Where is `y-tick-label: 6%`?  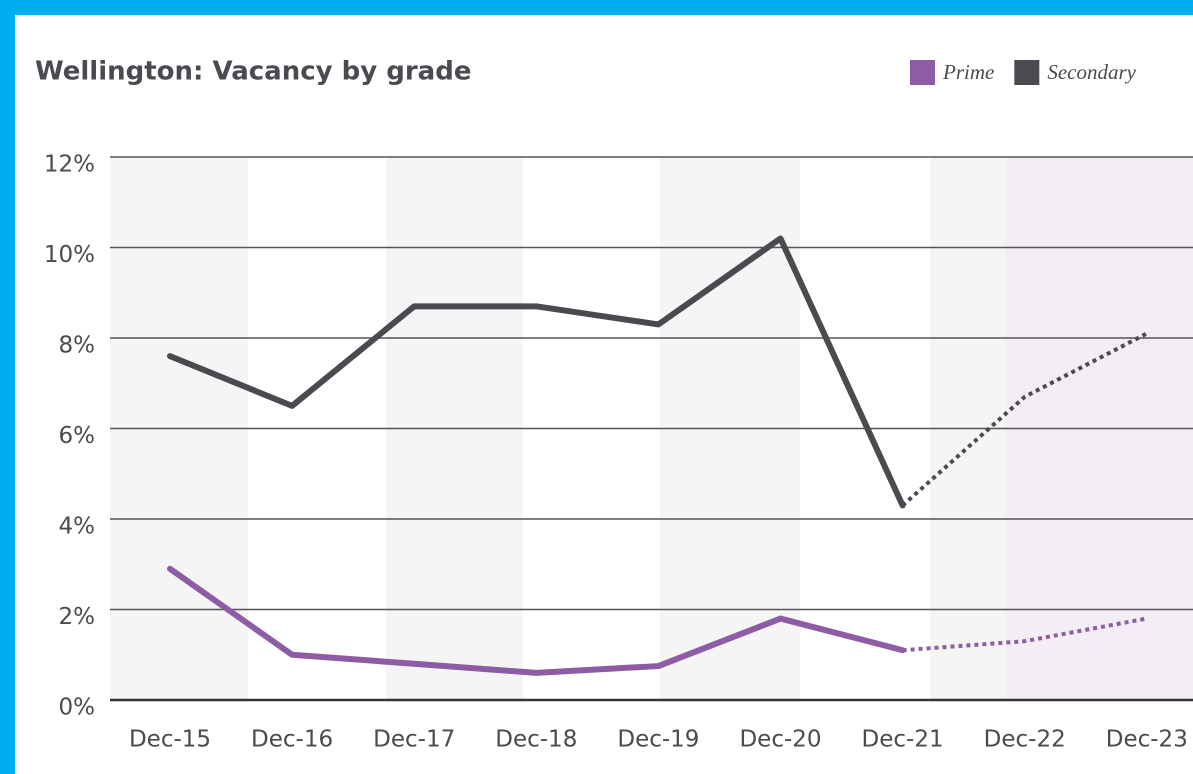
y-tick-label: 6% is located at coordinates (77, 436).